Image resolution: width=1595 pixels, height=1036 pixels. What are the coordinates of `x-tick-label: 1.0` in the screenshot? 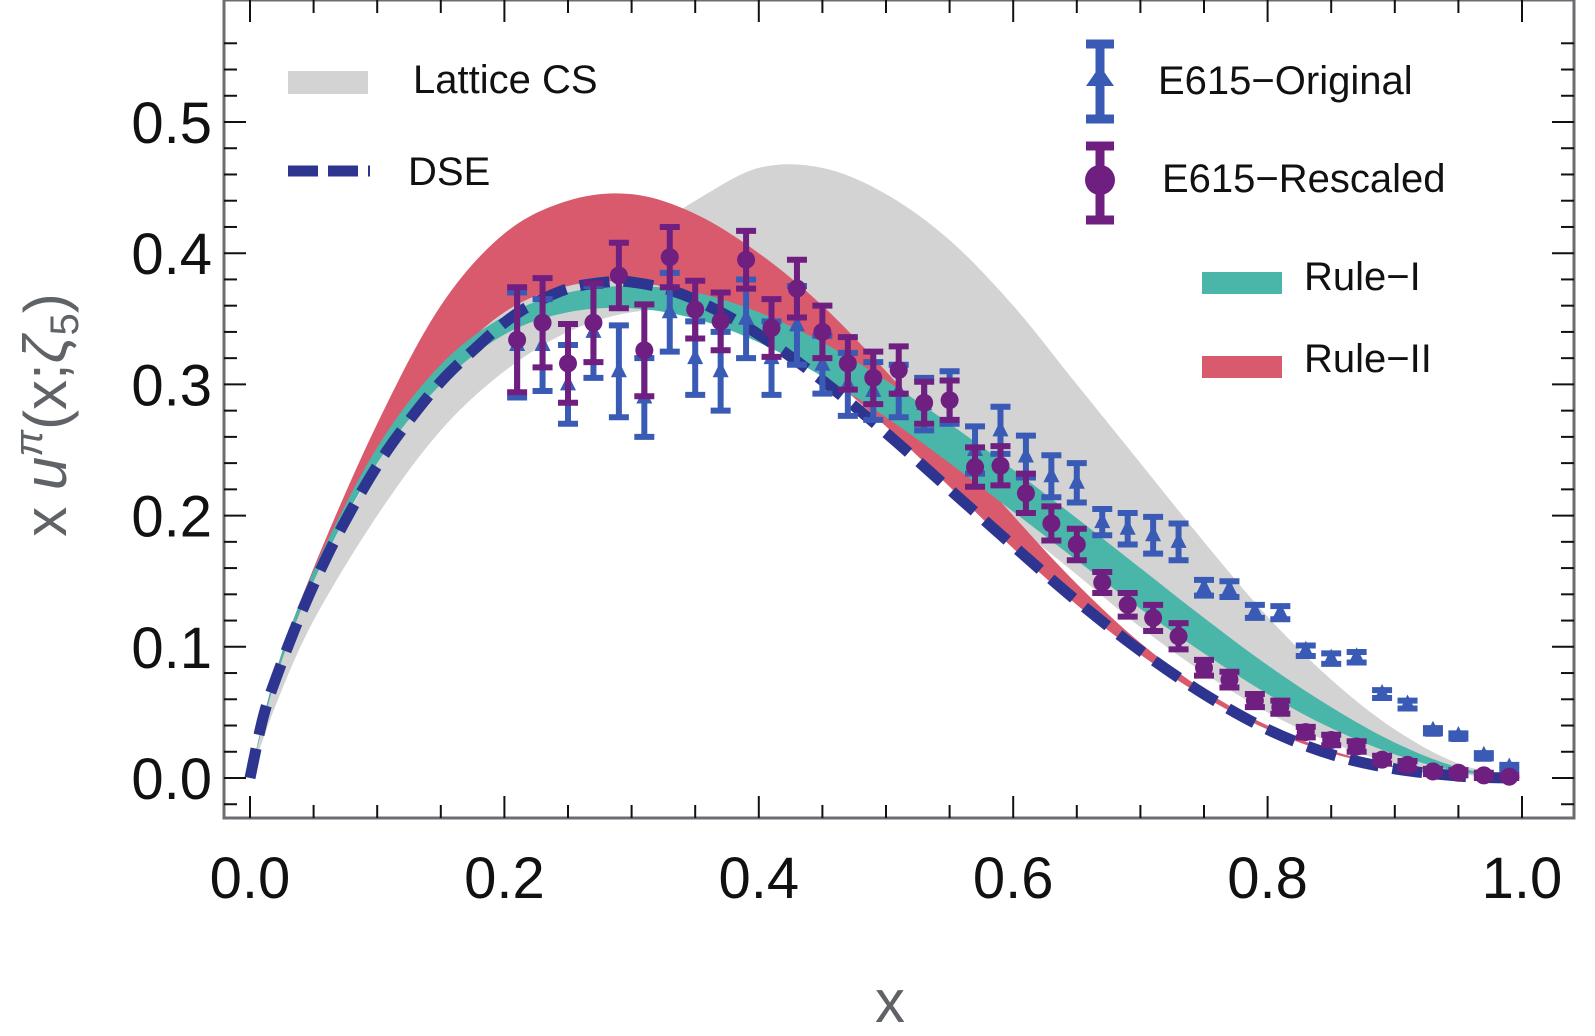 It's located at (1522, 878).